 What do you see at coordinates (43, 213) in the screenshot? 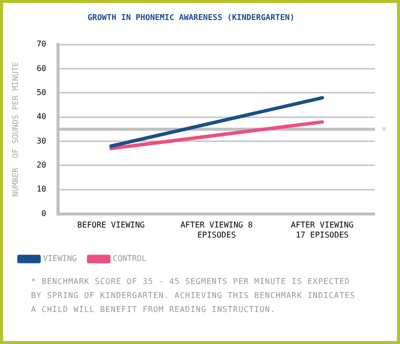
I see `y-tick-label: 0` at bounding box center [43, 213].